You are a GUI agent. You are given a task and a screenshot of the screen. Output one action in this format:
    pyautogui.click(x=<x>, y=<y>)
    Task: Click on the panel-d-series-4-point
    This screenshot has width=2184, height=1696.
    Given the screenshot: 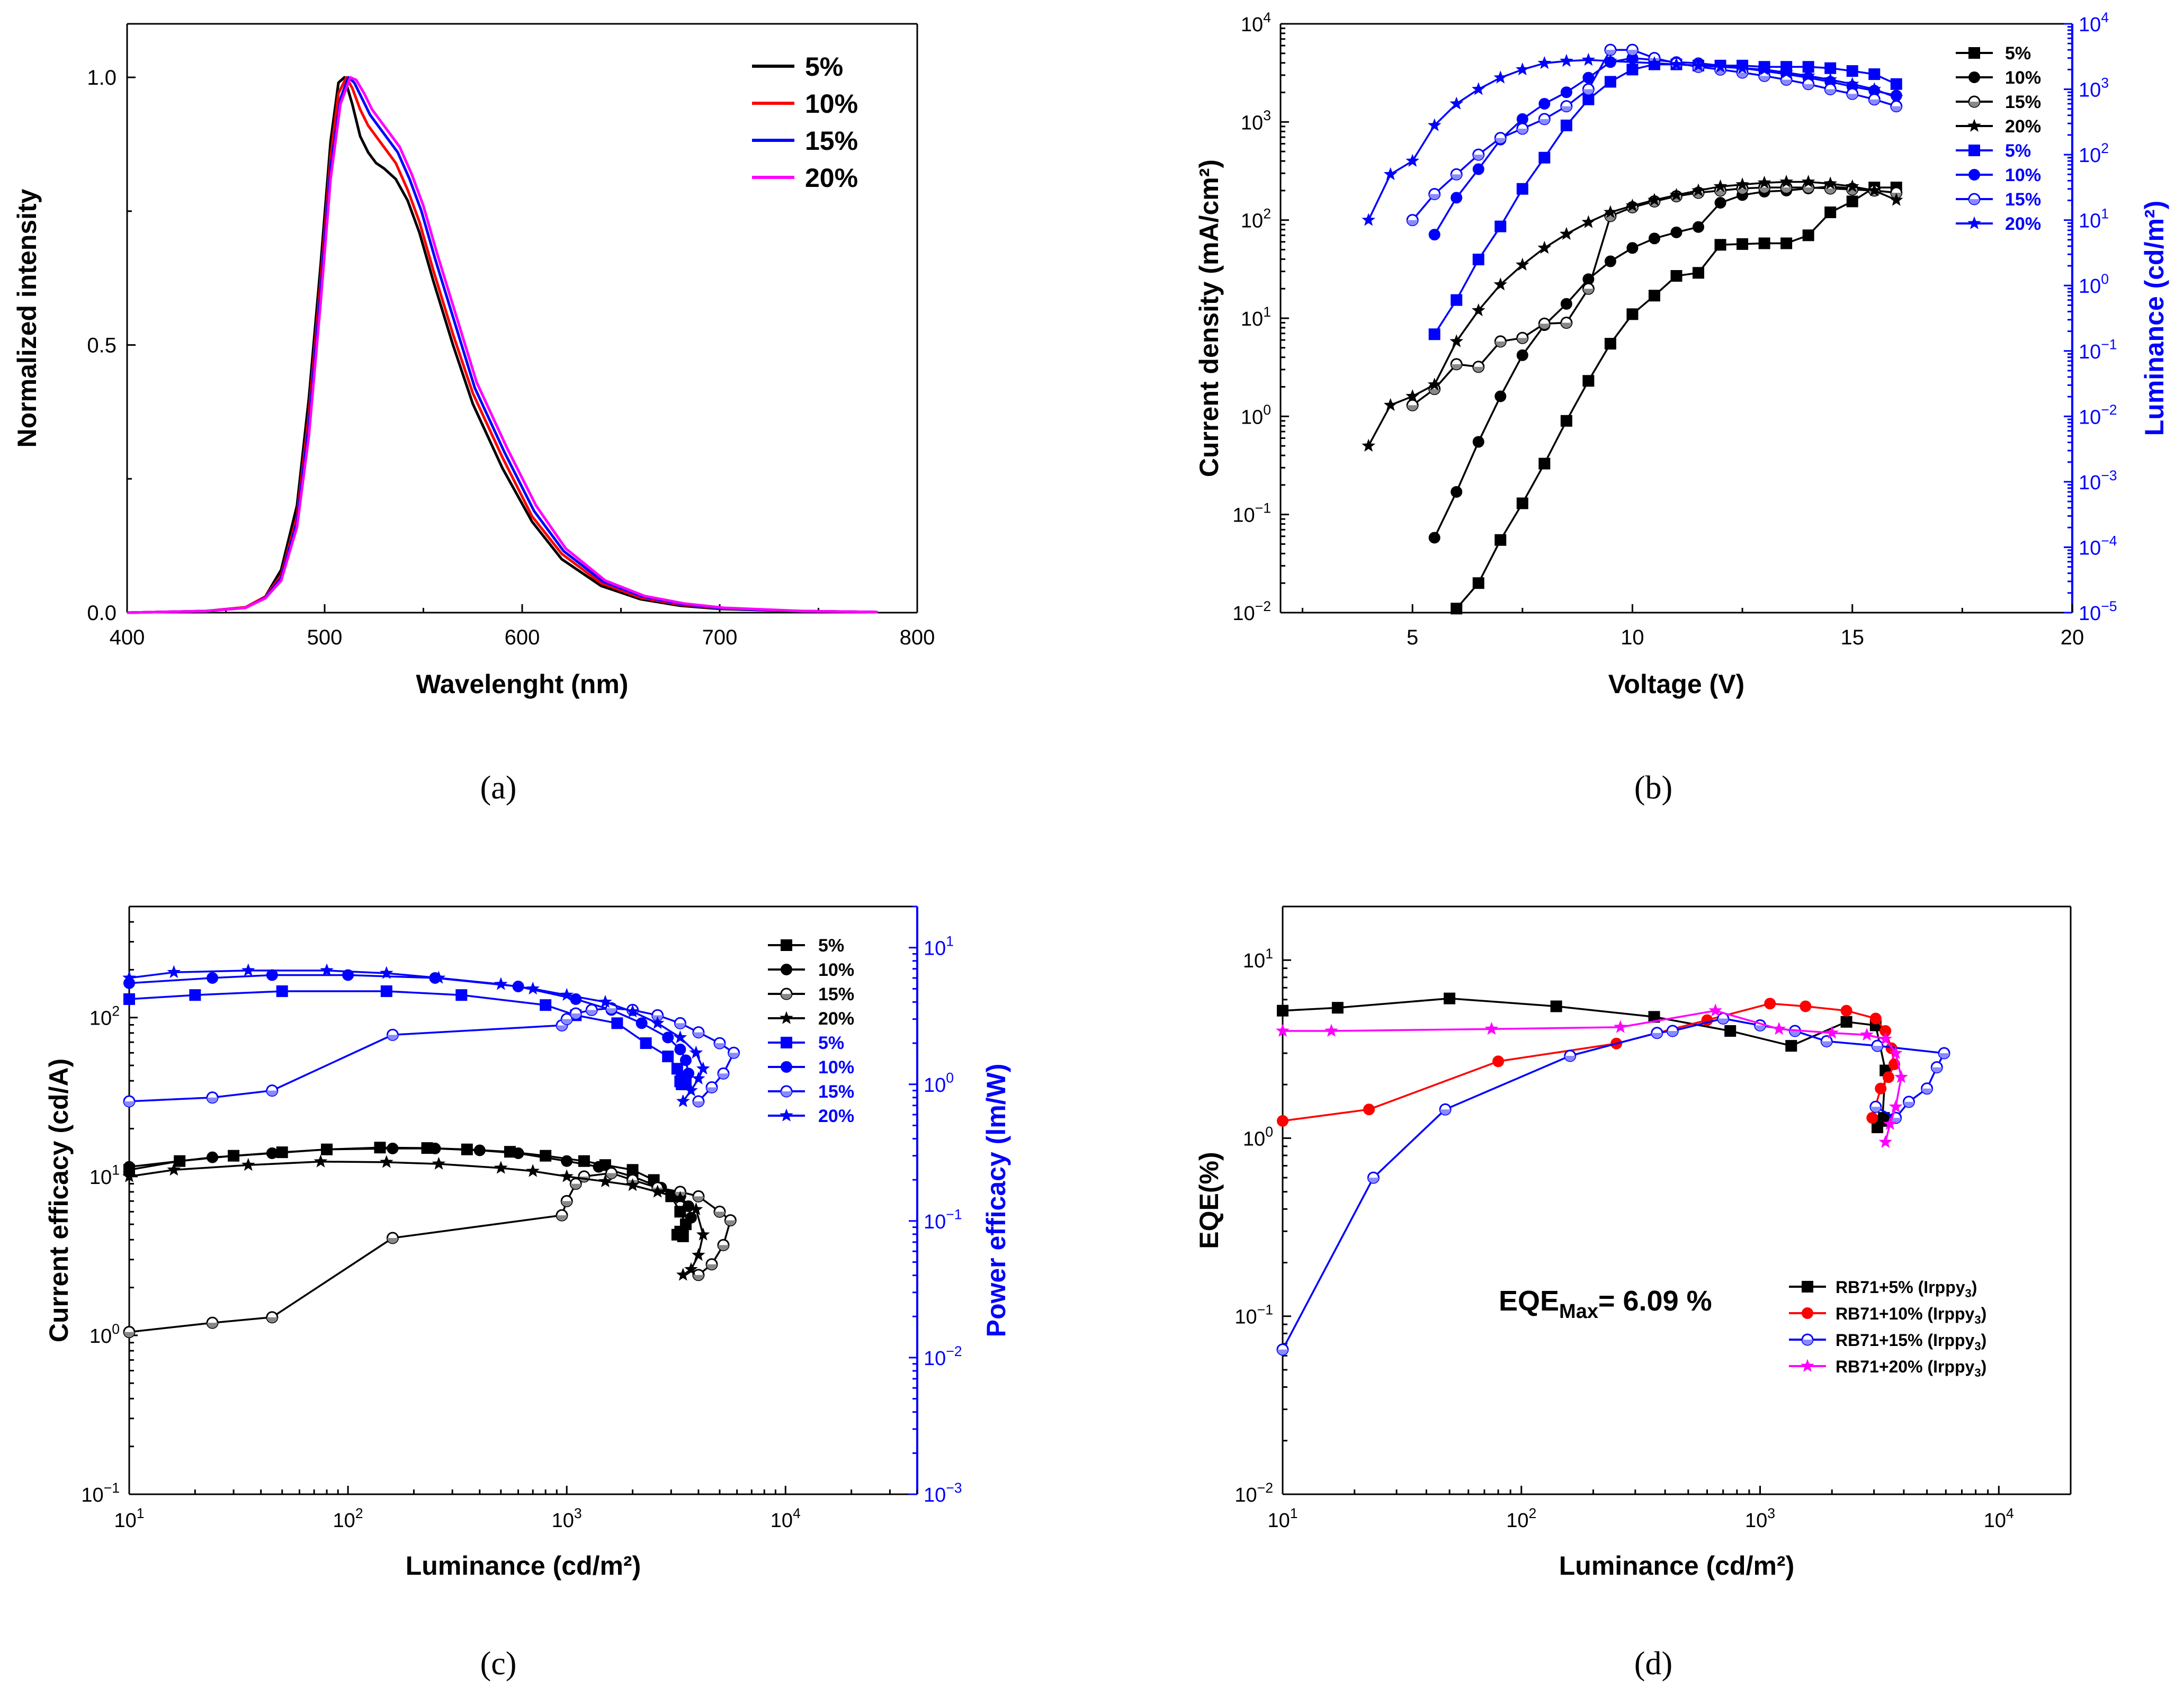 What is the action you would take?
    pyautogui.click(x=1885, y=1141)
    